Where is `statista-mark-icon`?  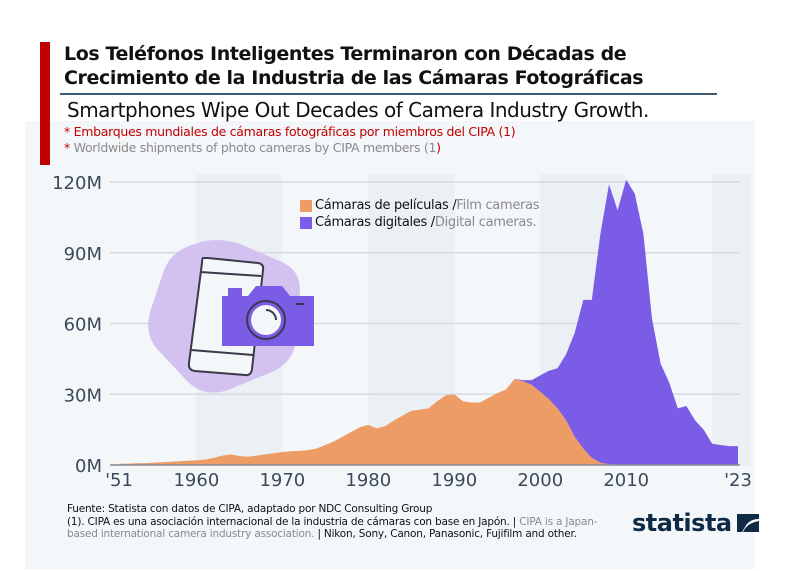
statista-mark-icon is located at coordinates (747, 523).